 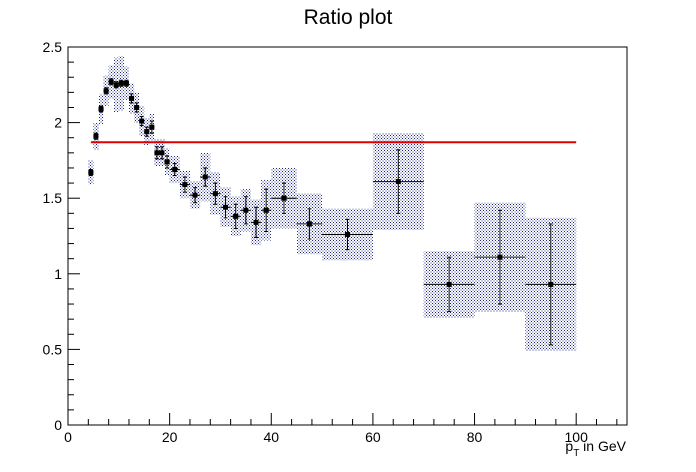 I want to click on x-axis-label-suffix: in GeV, so click(x=602, y=446).